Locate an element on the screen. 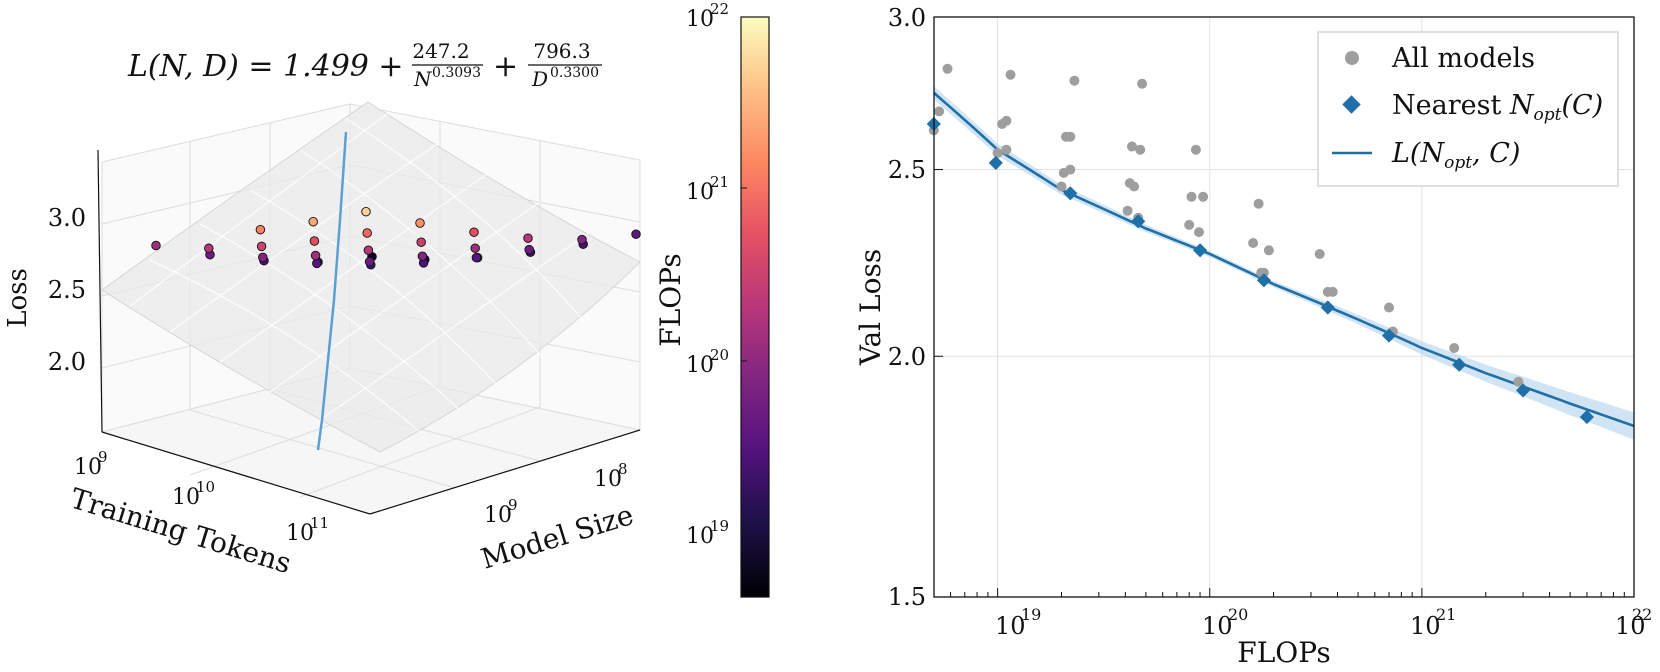 The width and height of the screenshot is (1660, 672). x-tick-1e10: 10 10 is located at coordinates (193, 494).